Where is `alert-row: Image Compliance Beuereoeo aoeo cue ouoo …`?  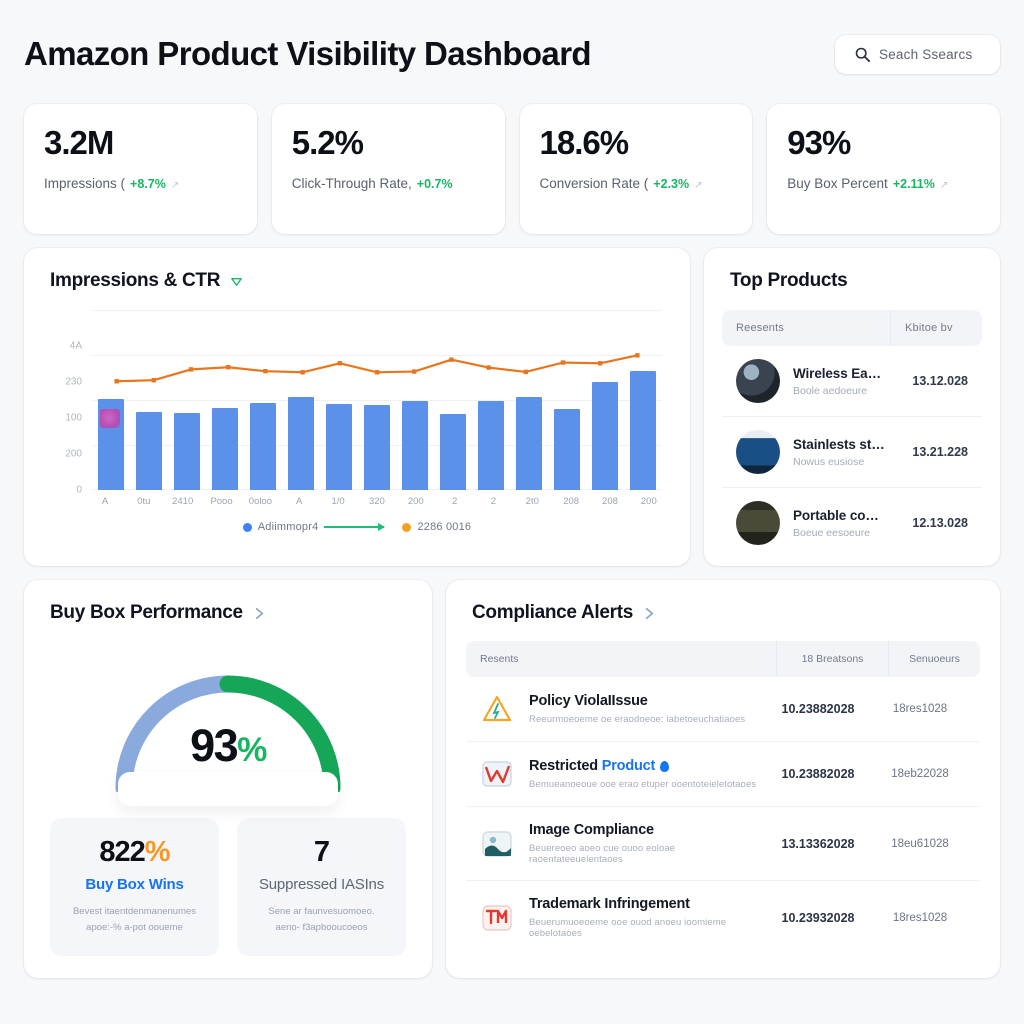 alert-row: Image Compliance Beuereoeo aoeo cue ouoo … is located at coordinates (723, 844).